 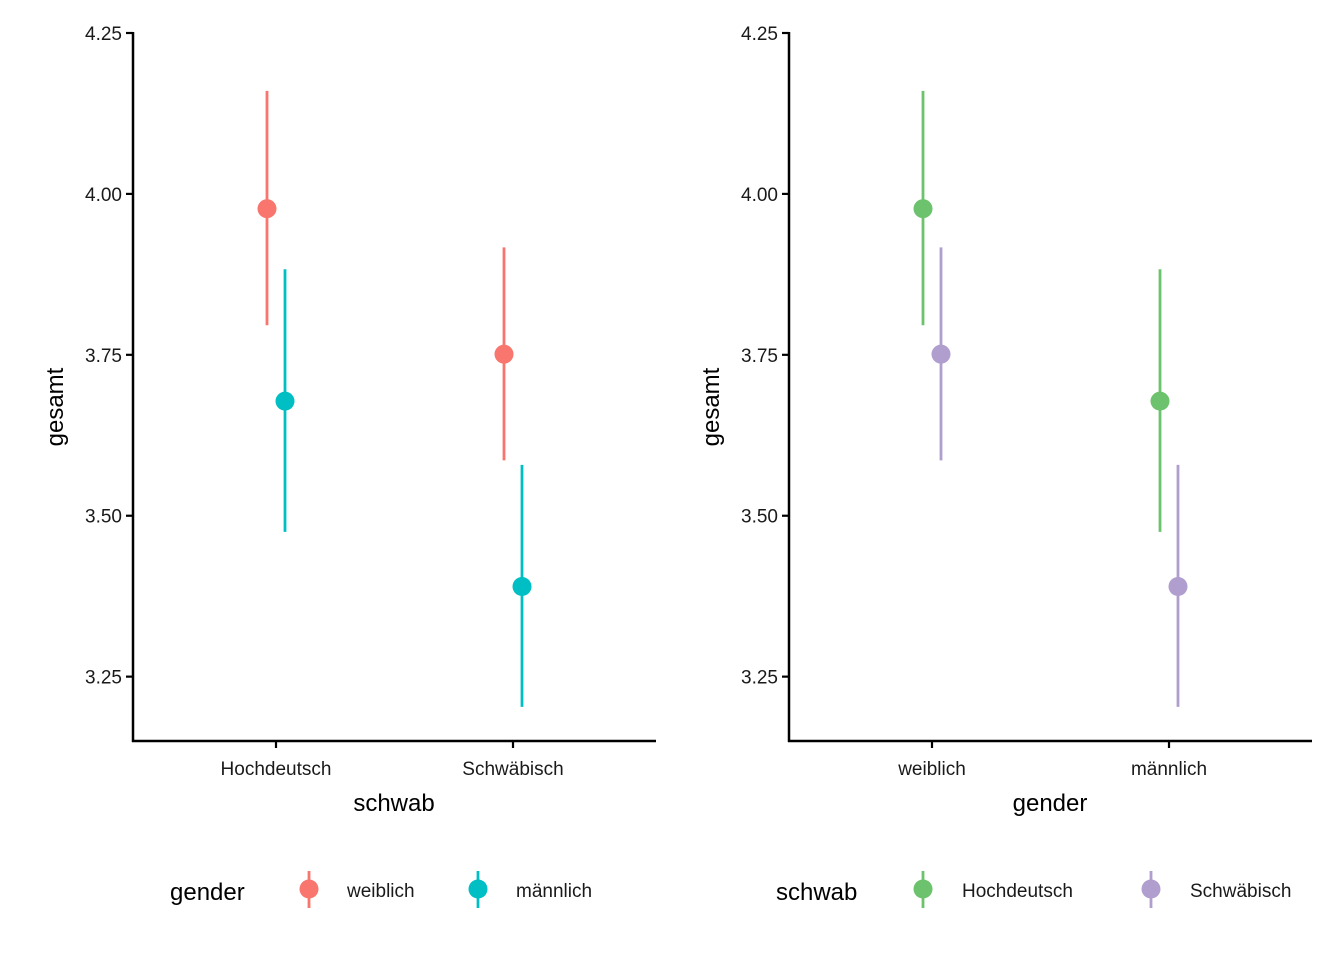 I want to click on legend: gender weiblich männlich, so click(x=381, y=889).